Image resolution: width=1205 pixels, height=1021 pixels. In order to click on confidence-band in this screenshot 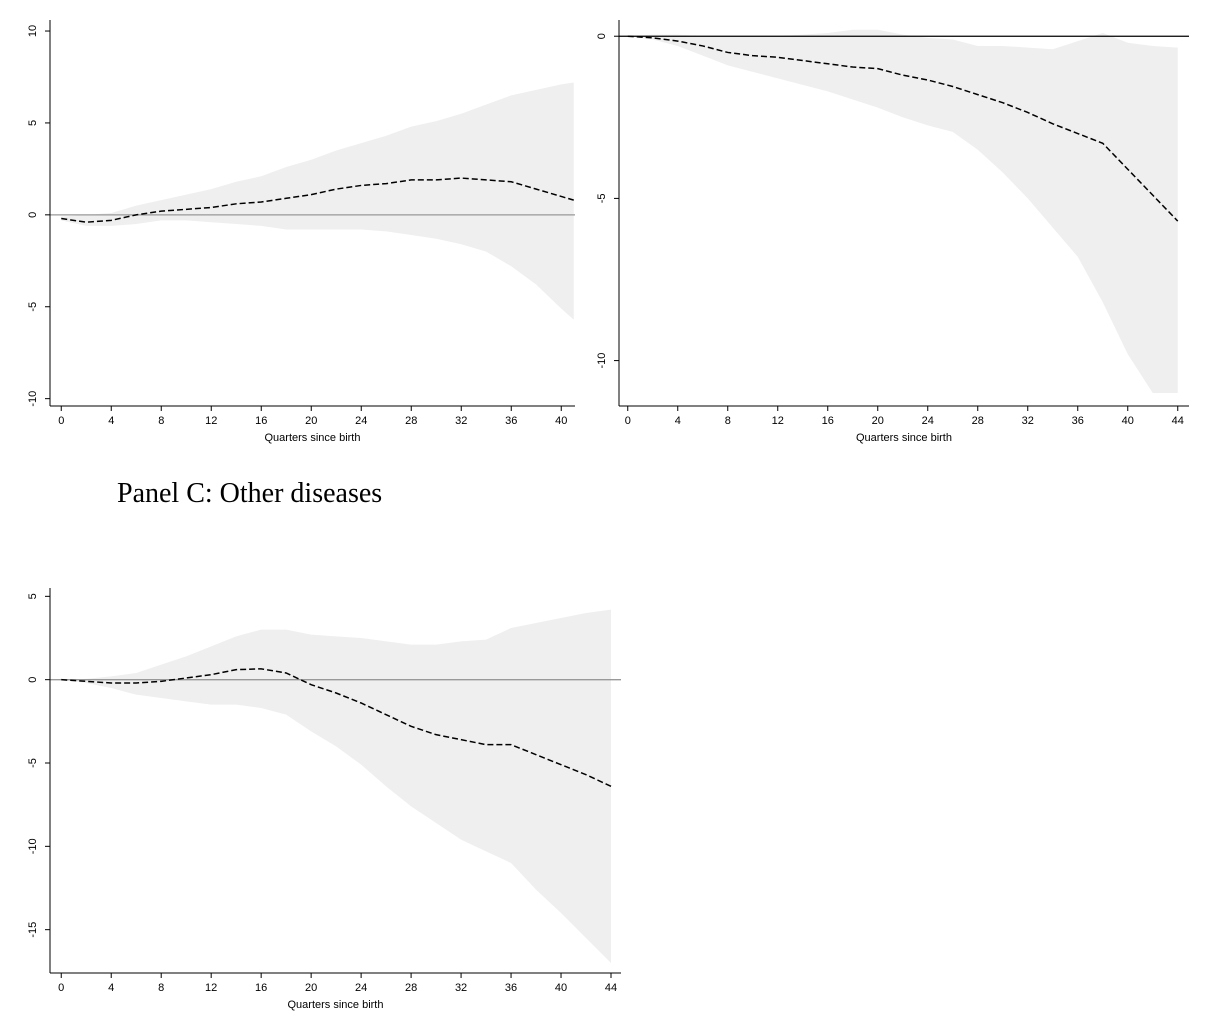, I will do `click(317, 201)`.